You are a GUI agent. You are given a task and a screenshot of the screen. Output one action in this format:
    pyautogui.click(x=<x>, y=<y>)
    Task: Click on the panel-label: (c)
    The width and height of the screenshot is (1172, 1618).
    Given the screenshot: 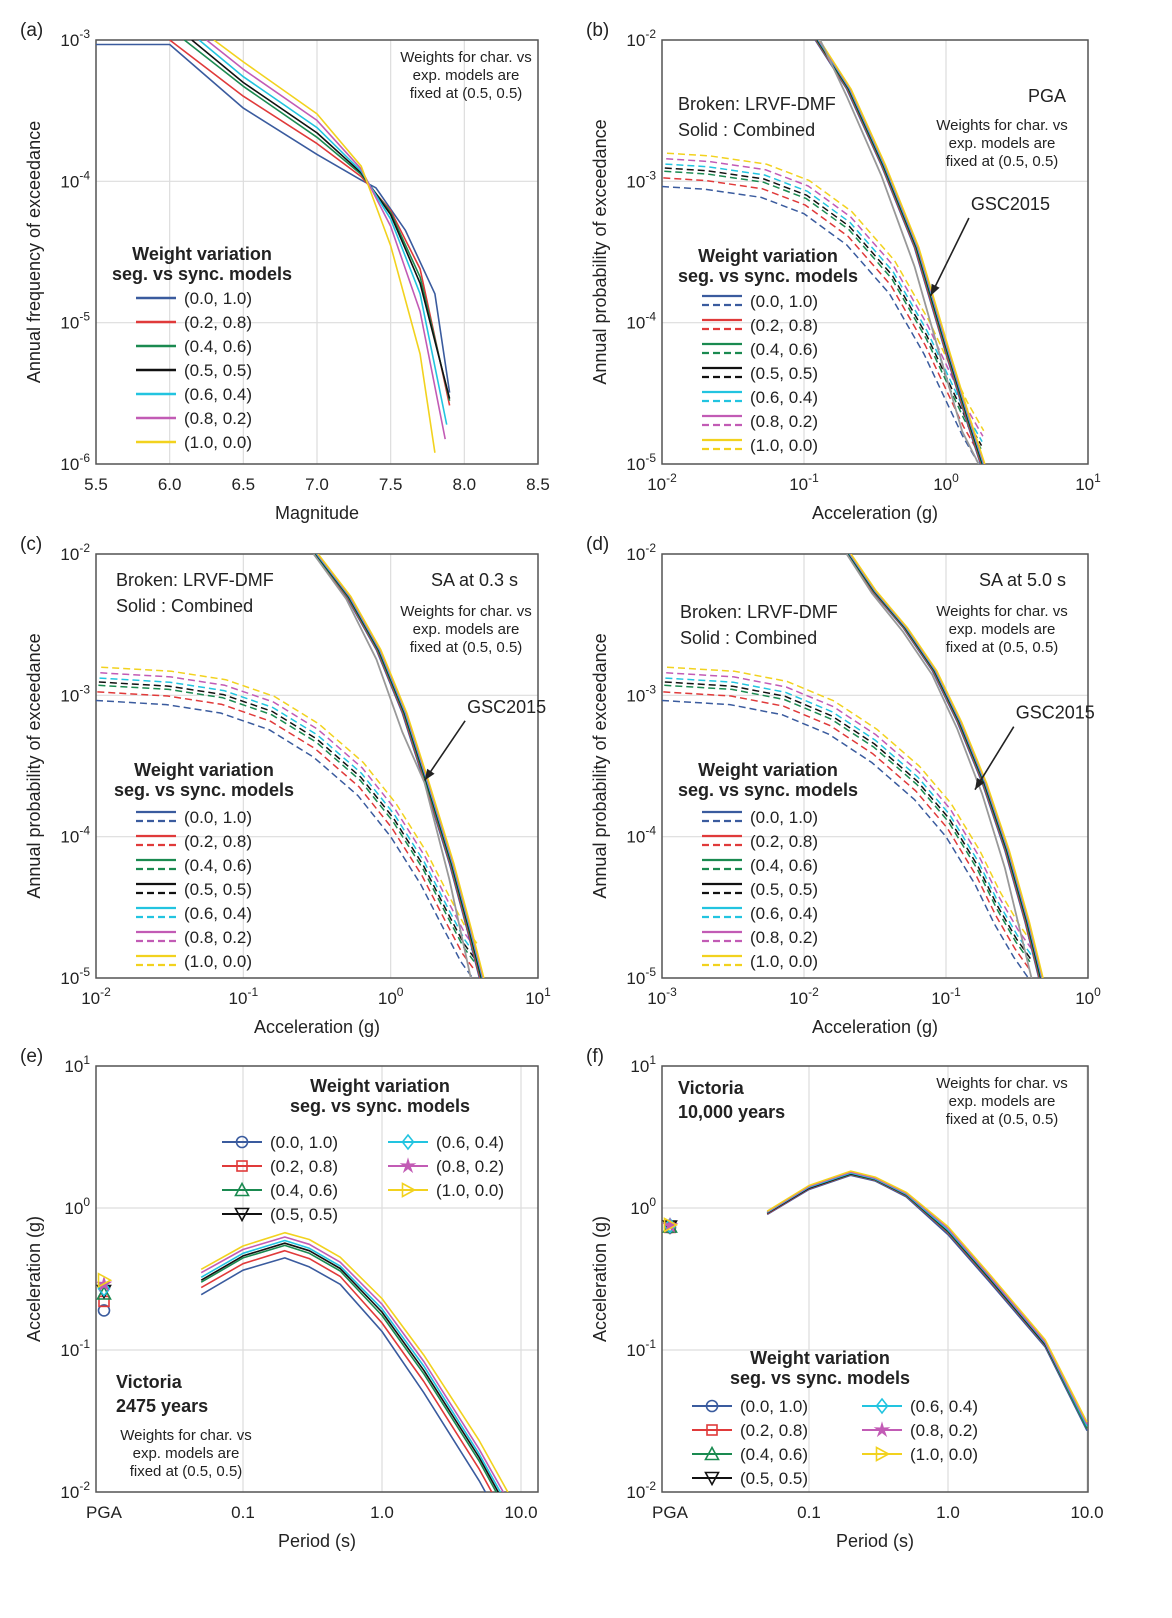 What is the action you would take?
    pyautogui.click(x=31, y=544)
    